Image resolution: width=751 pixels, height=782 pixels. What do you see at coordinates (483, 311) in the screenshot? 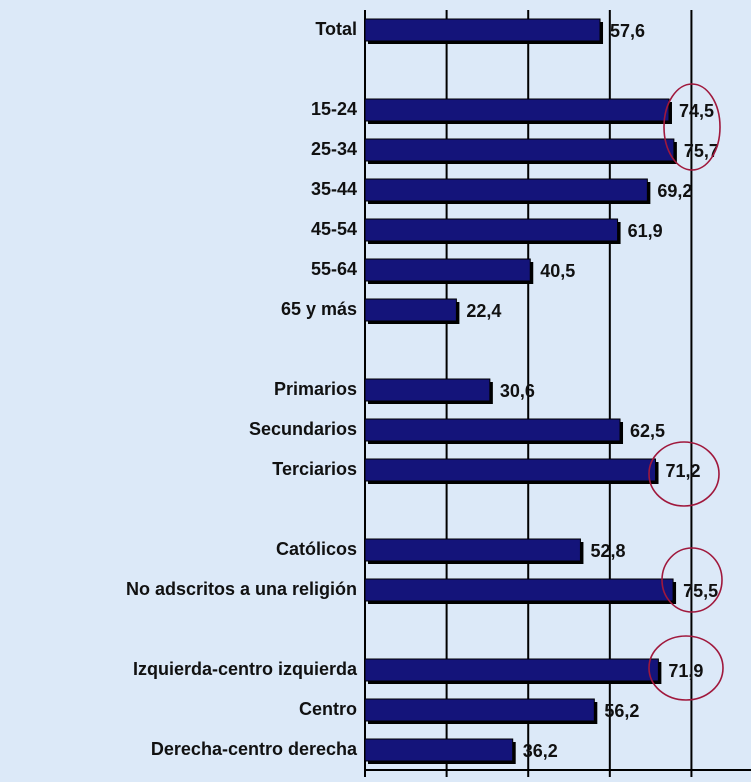
I see `value-label: 22,4` at bounding box center [483, 311].